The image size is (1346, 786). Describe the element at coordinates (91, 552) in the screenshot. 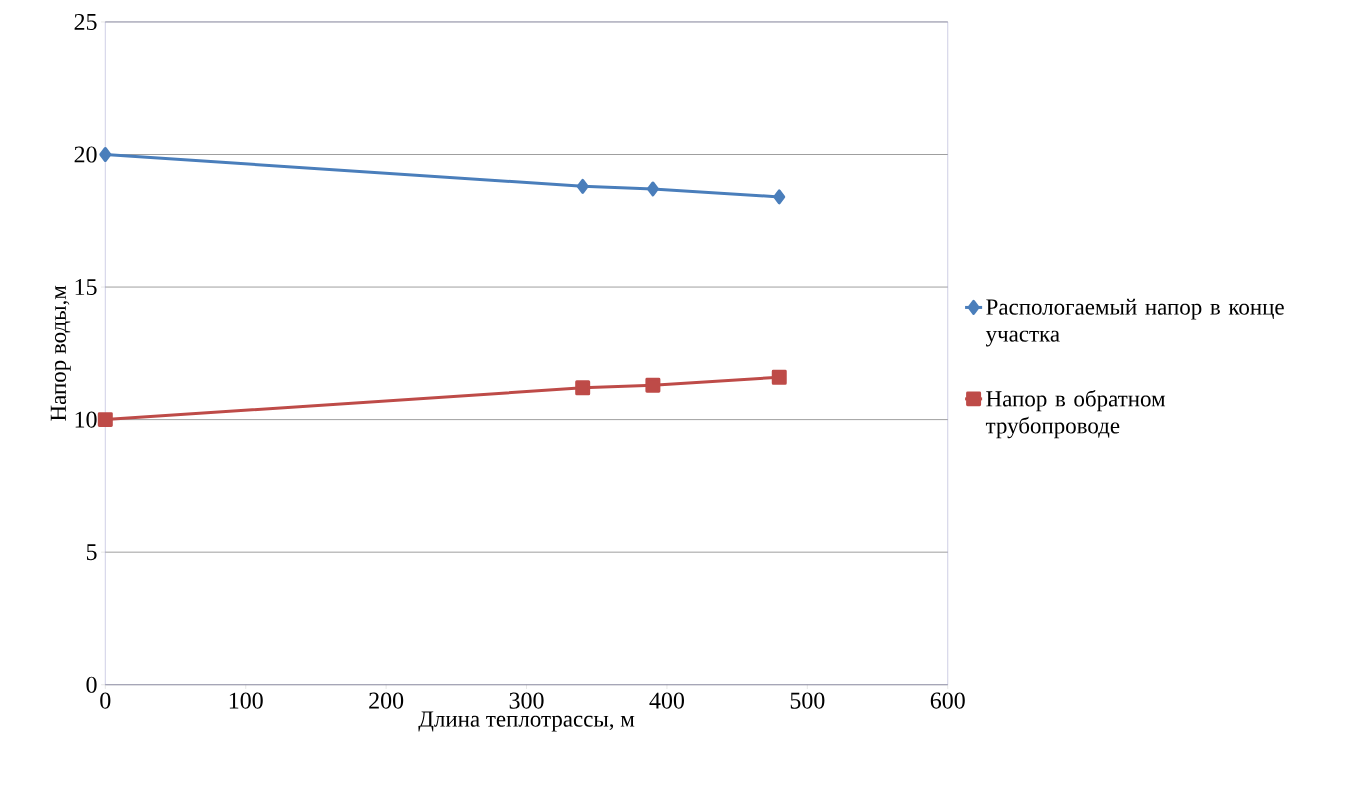

I see `y-tick-label: 5` at that location.